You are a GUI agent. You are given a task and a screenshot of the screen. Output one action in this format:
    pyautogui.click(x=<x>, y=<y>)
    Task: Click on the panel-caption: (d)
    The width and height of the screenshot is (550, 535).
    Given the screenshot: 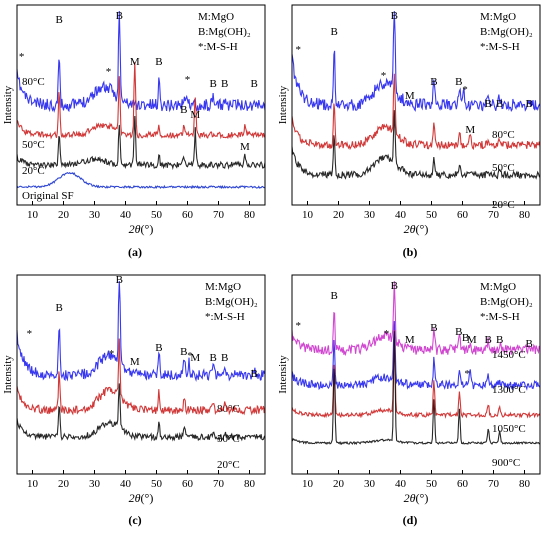 What is the action you would take?
    pyautogui.click(x=410, y=520)
    